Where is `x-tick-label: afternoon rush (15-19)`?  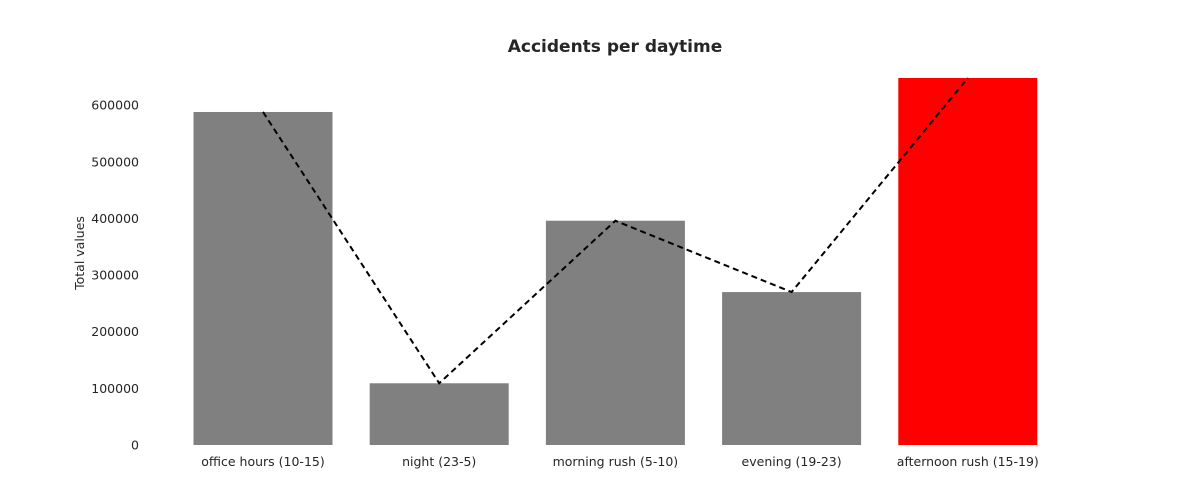
x-tick-label: afternoon rush (15-19) is located at coordinates (968, 461).